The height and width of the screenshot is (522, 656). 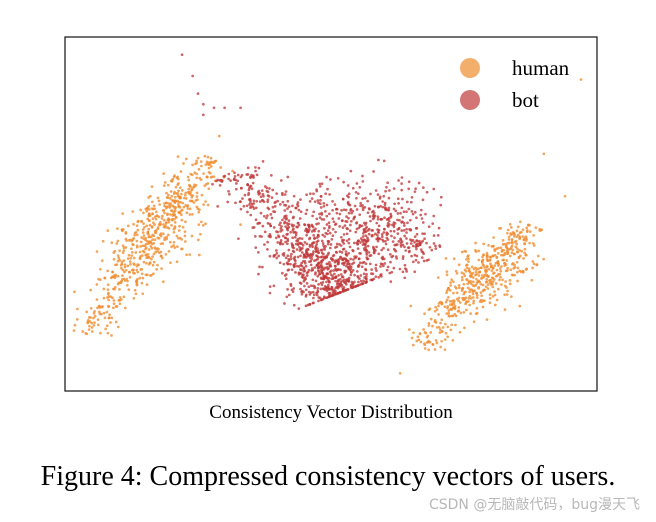 What do you see at coordinates (331, 412) in the screenshot?
I see `chart-title: Consistency Vector Distribution` at bounding box center [331, 412].